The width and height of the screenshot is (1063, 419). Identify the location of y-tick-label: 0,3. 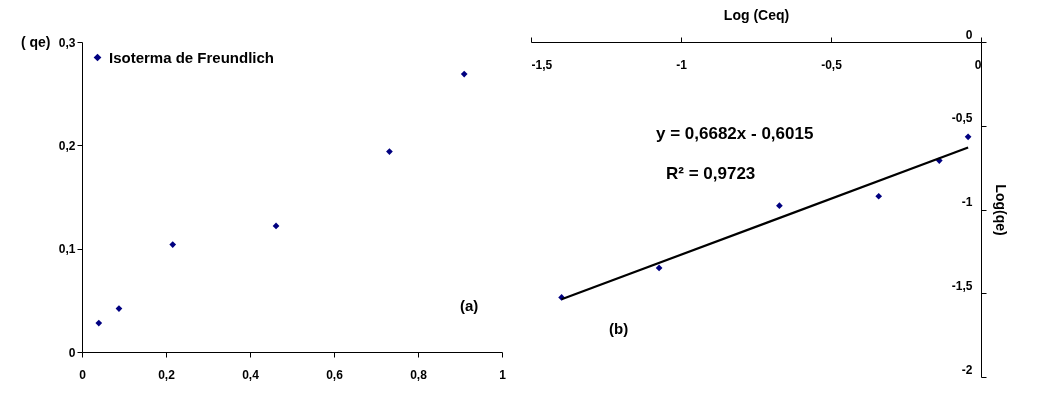
(67, 42).